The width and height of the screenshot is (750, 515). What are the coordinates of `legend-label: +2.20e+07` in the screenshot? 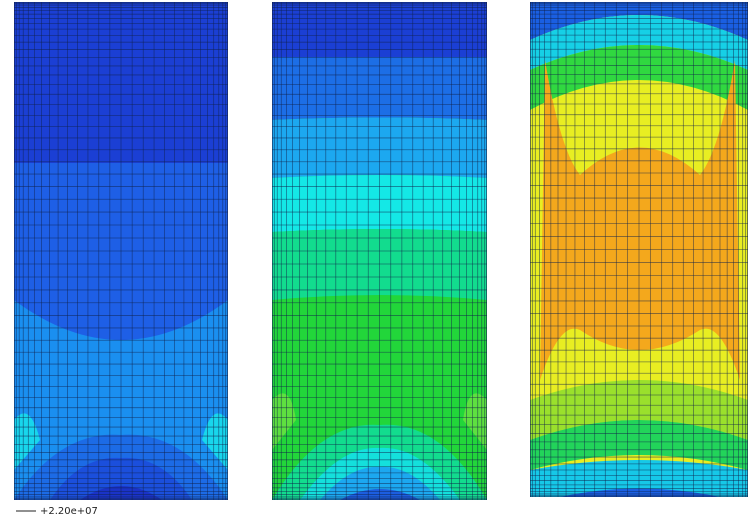 It's located at (69, 510).